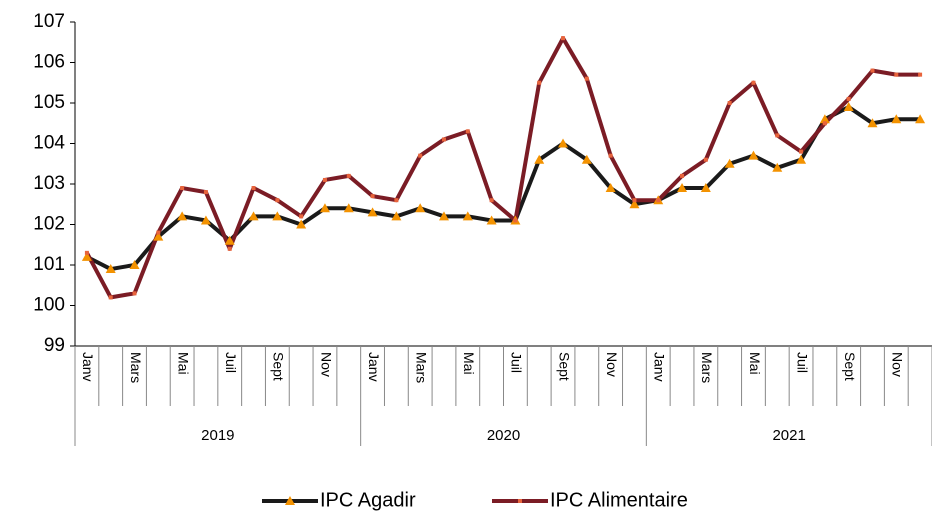 This screenshot has width=932, height=516. Describe the element at coordinates (49, 264) in the screenshot. I see `y-tick-label: 101` at that location.